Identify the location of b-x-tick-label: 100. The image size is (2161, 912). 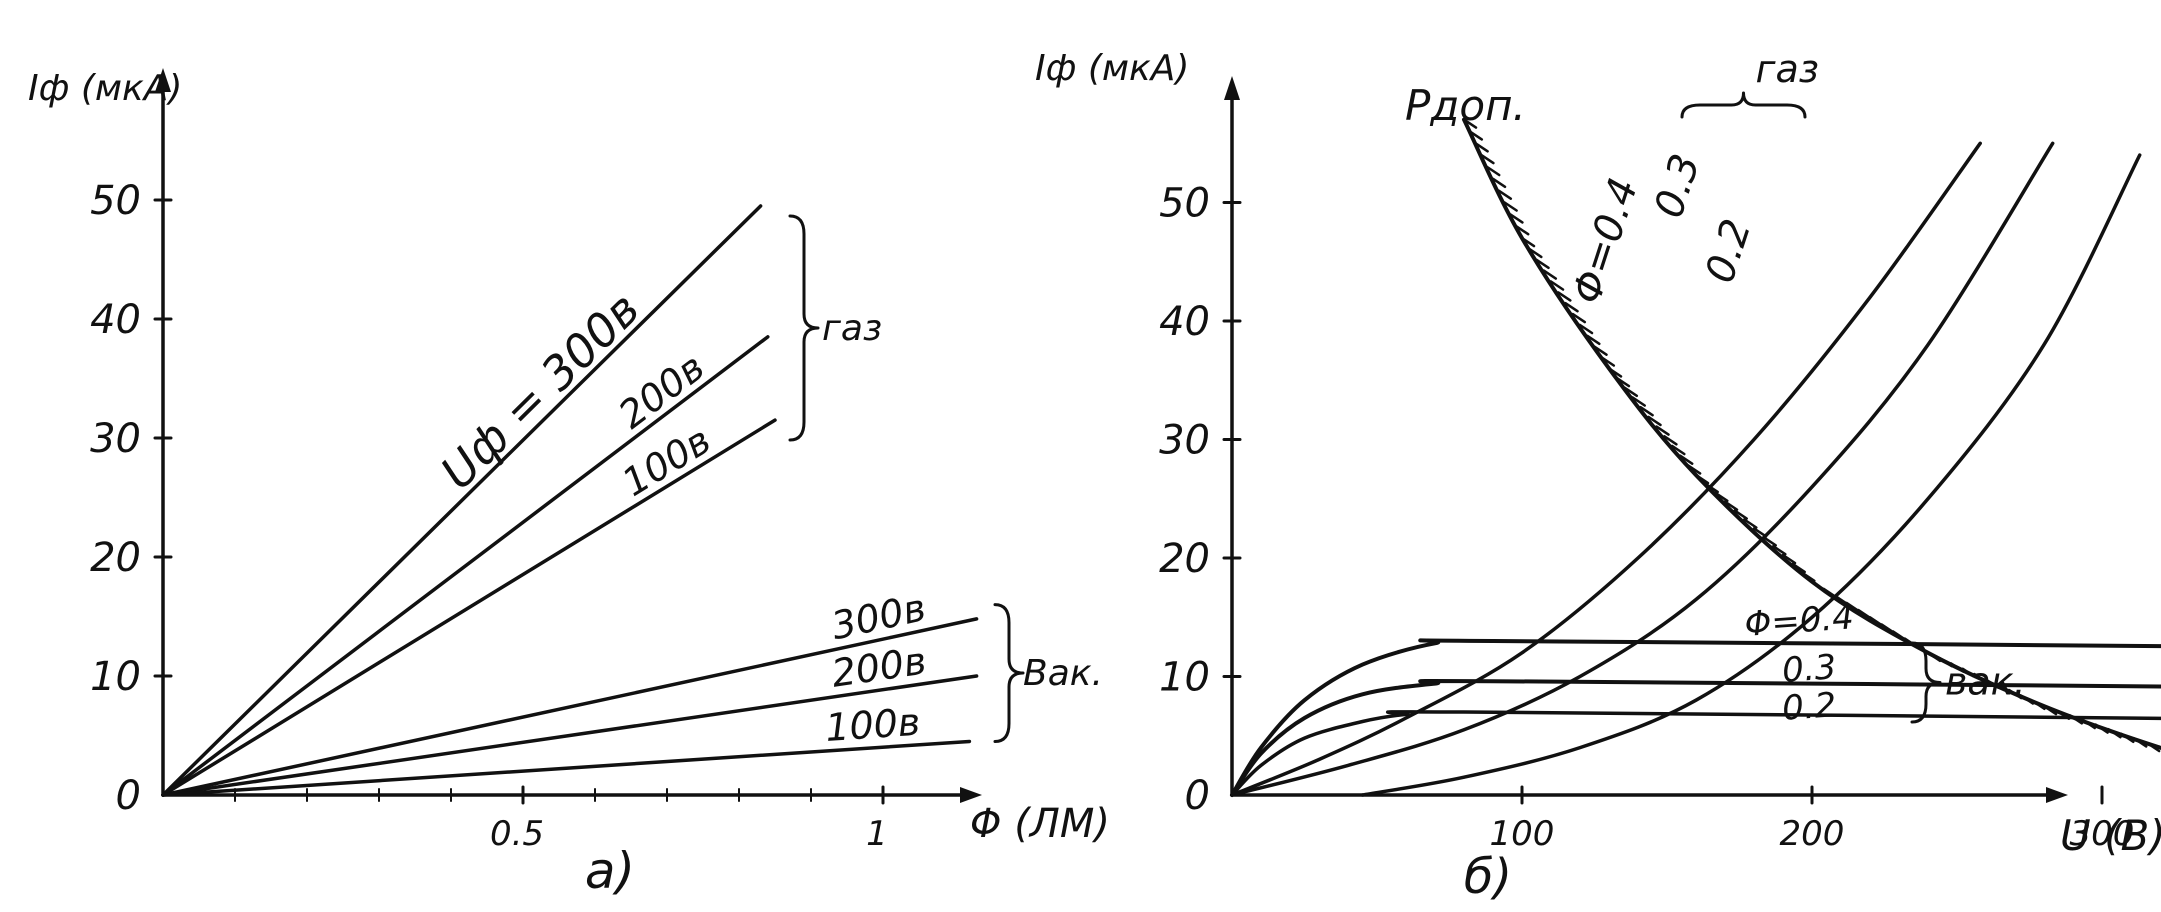
(1522, 834).